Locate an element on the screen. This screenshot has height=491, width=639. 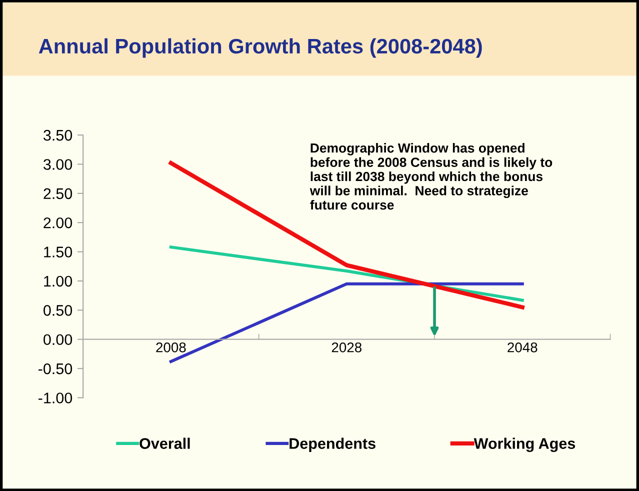
x-tick-label: 2008 is located at coordinates (171, 347).